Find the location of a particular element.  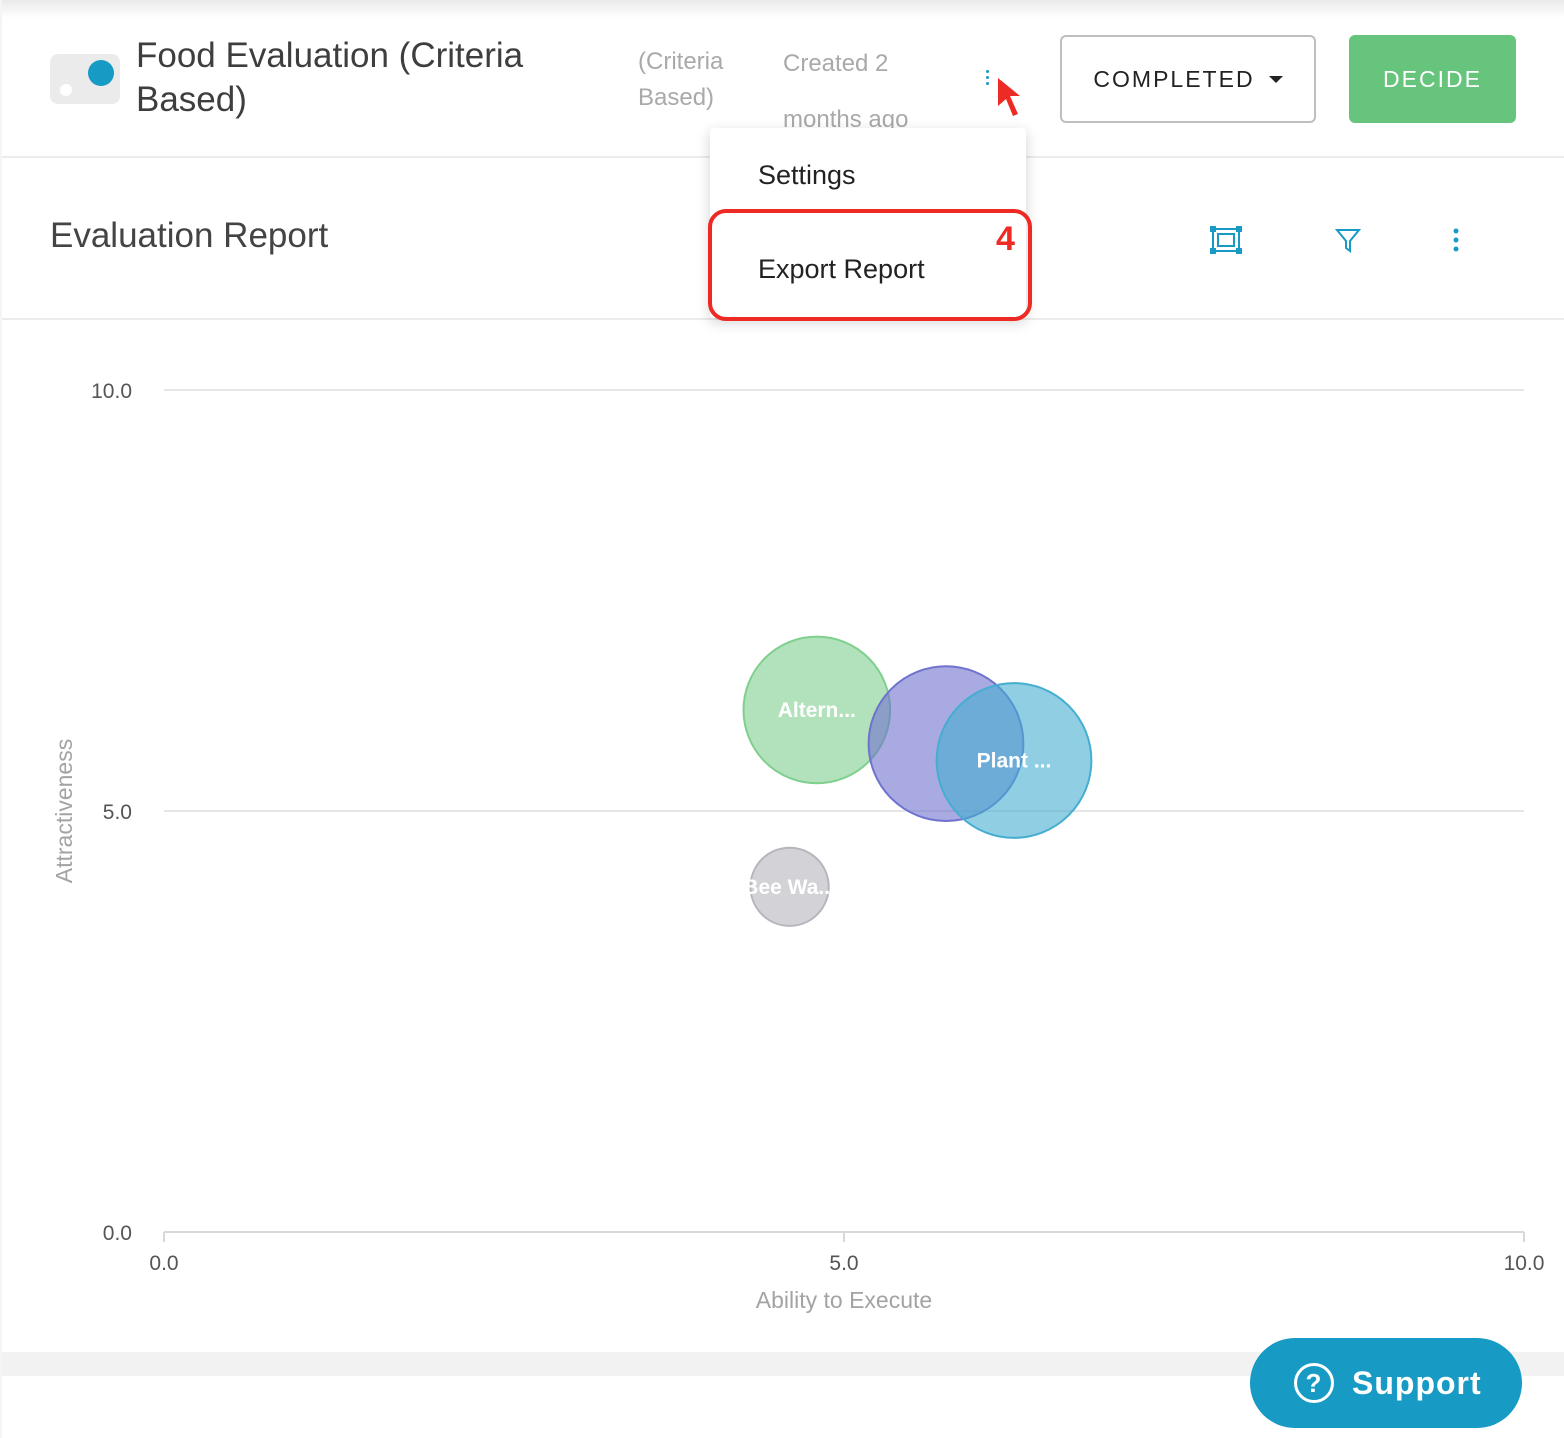

y-tick-label: 5.0 is located at coordinates (117, 812).